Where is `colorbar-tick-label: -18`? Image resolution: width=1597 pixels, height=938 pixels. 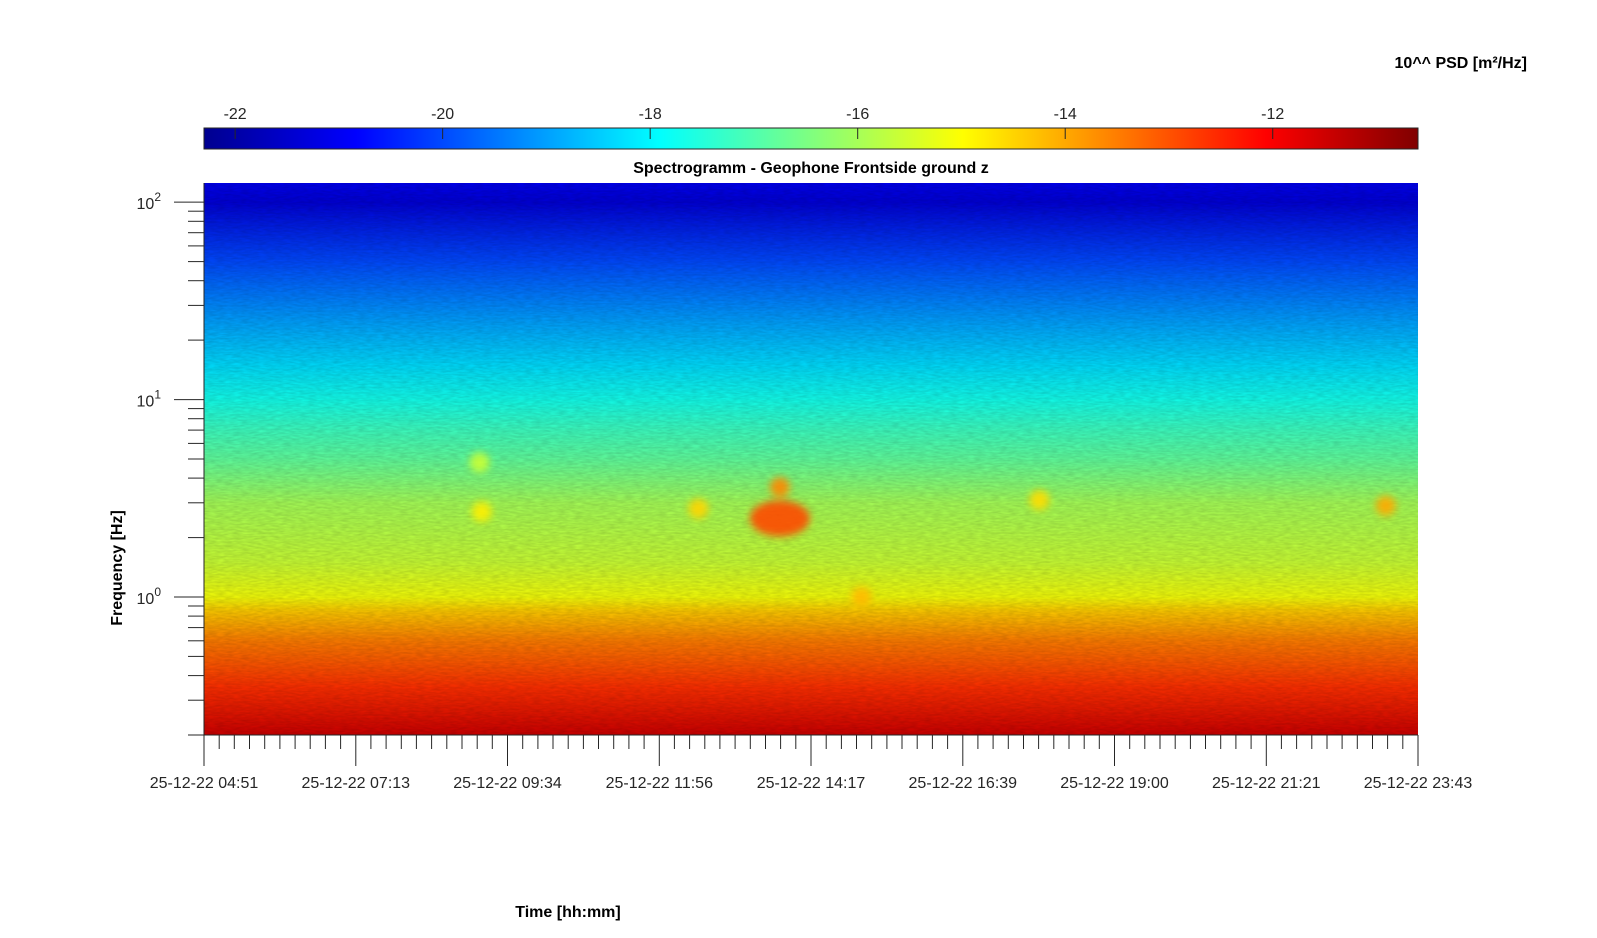 colorbar-tick-label: -18 is located at coordinates (650, 114).